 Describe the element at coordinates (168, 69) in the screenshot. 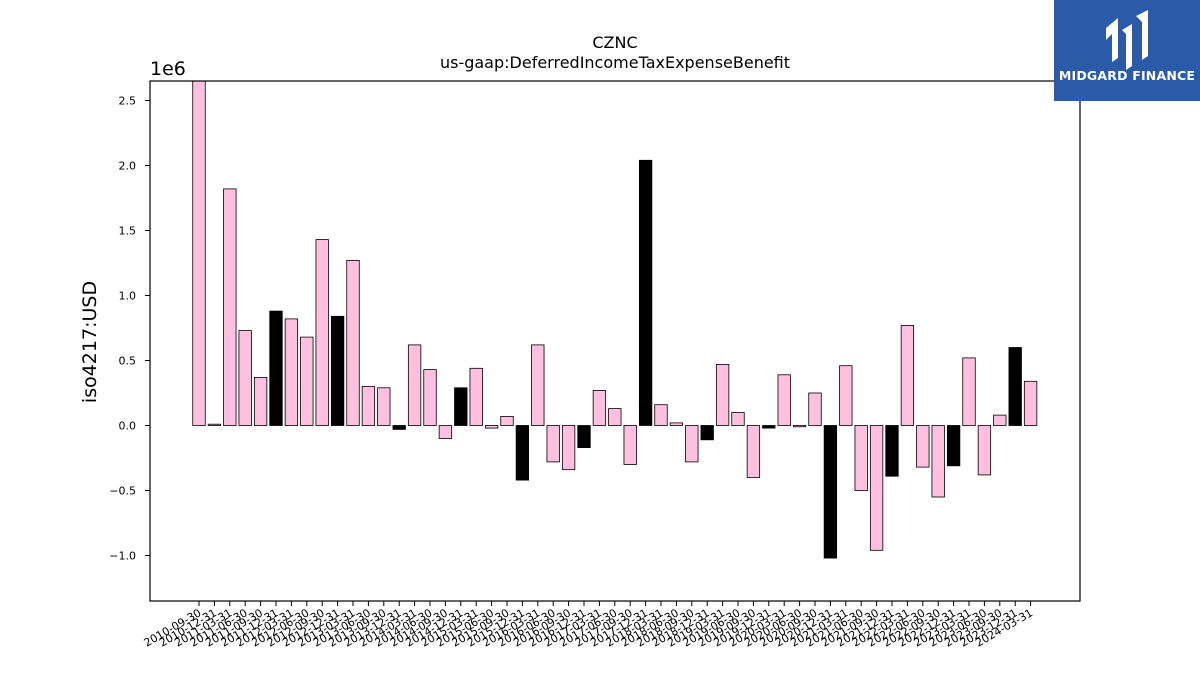

I see `y-offset-label: 1e6` at that location.